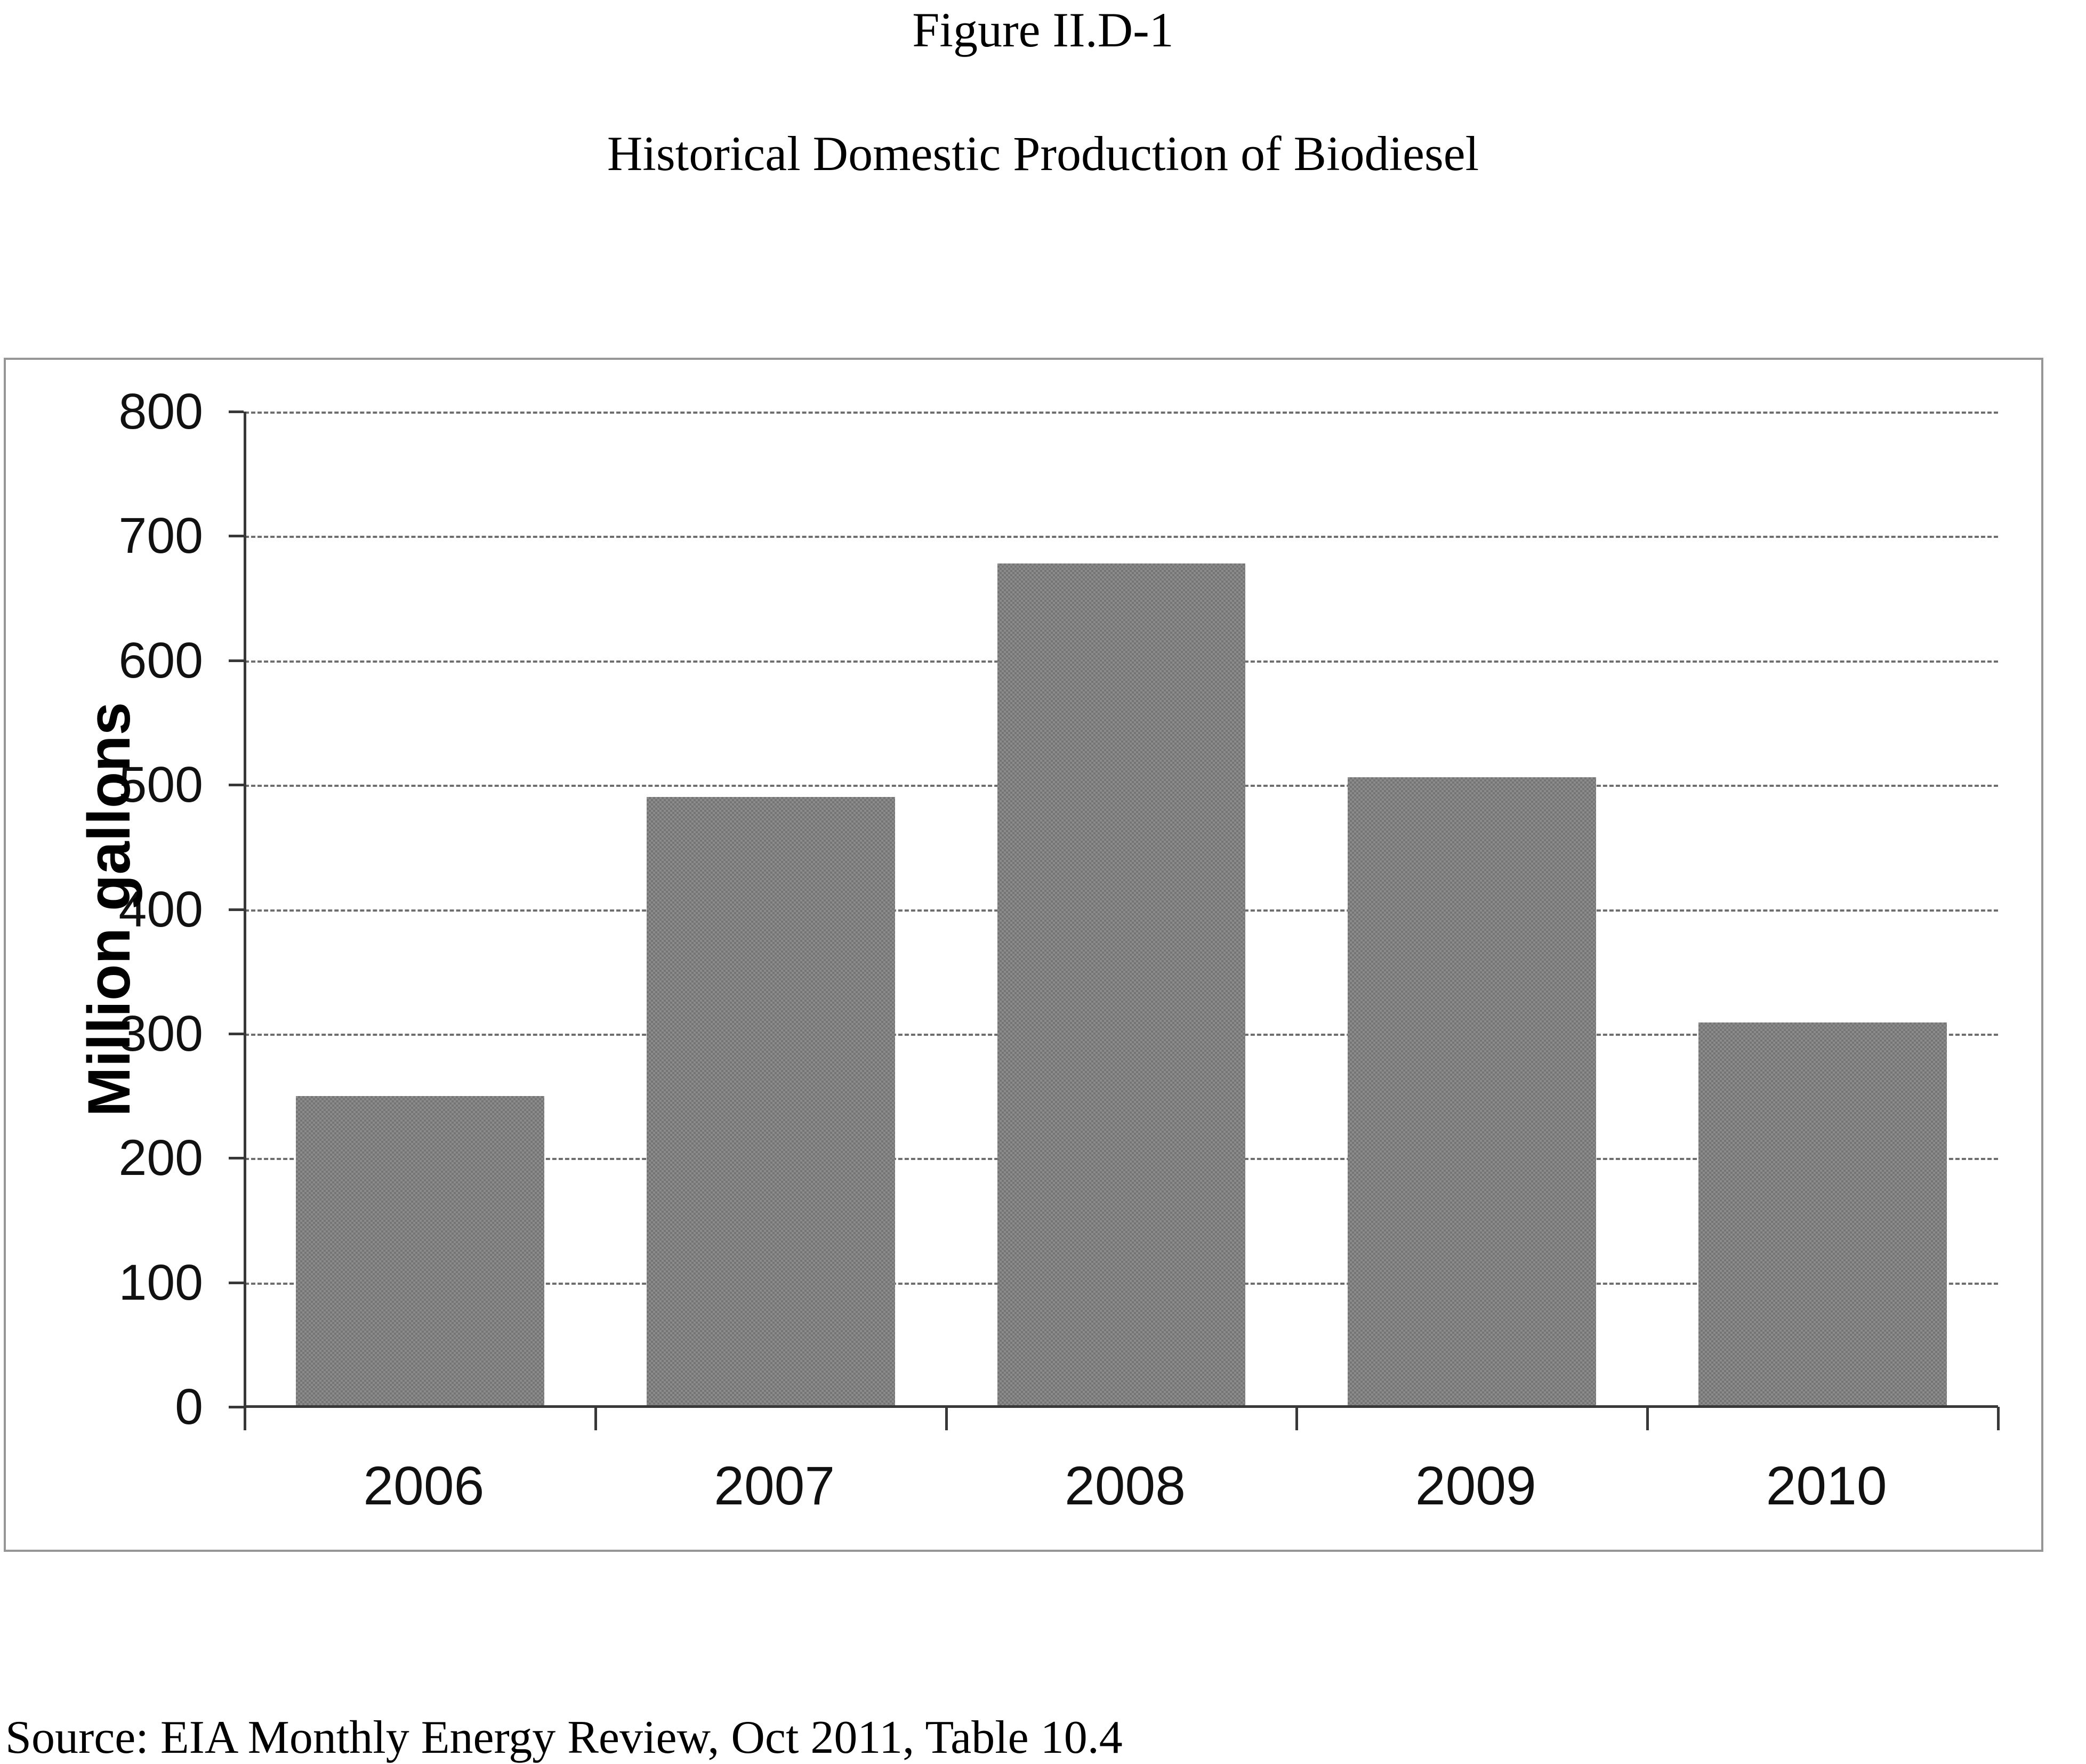 Image resolution: width=2086 pixels, height=1764 pixels. I want to click on x-axis-line, so click(1121, 1406).